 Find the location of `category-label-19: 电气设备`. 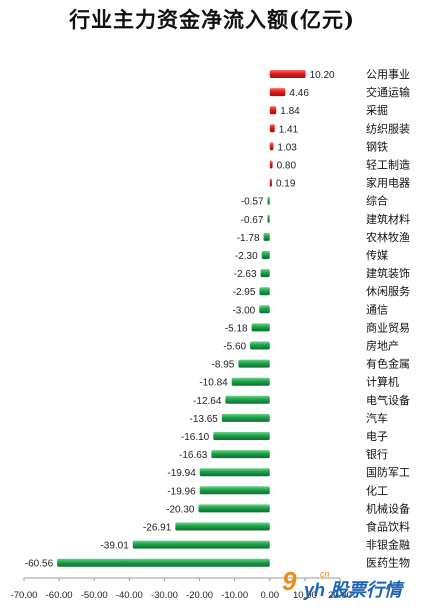

category-label-19: 电气设备 is located at coordinates (388, 400).